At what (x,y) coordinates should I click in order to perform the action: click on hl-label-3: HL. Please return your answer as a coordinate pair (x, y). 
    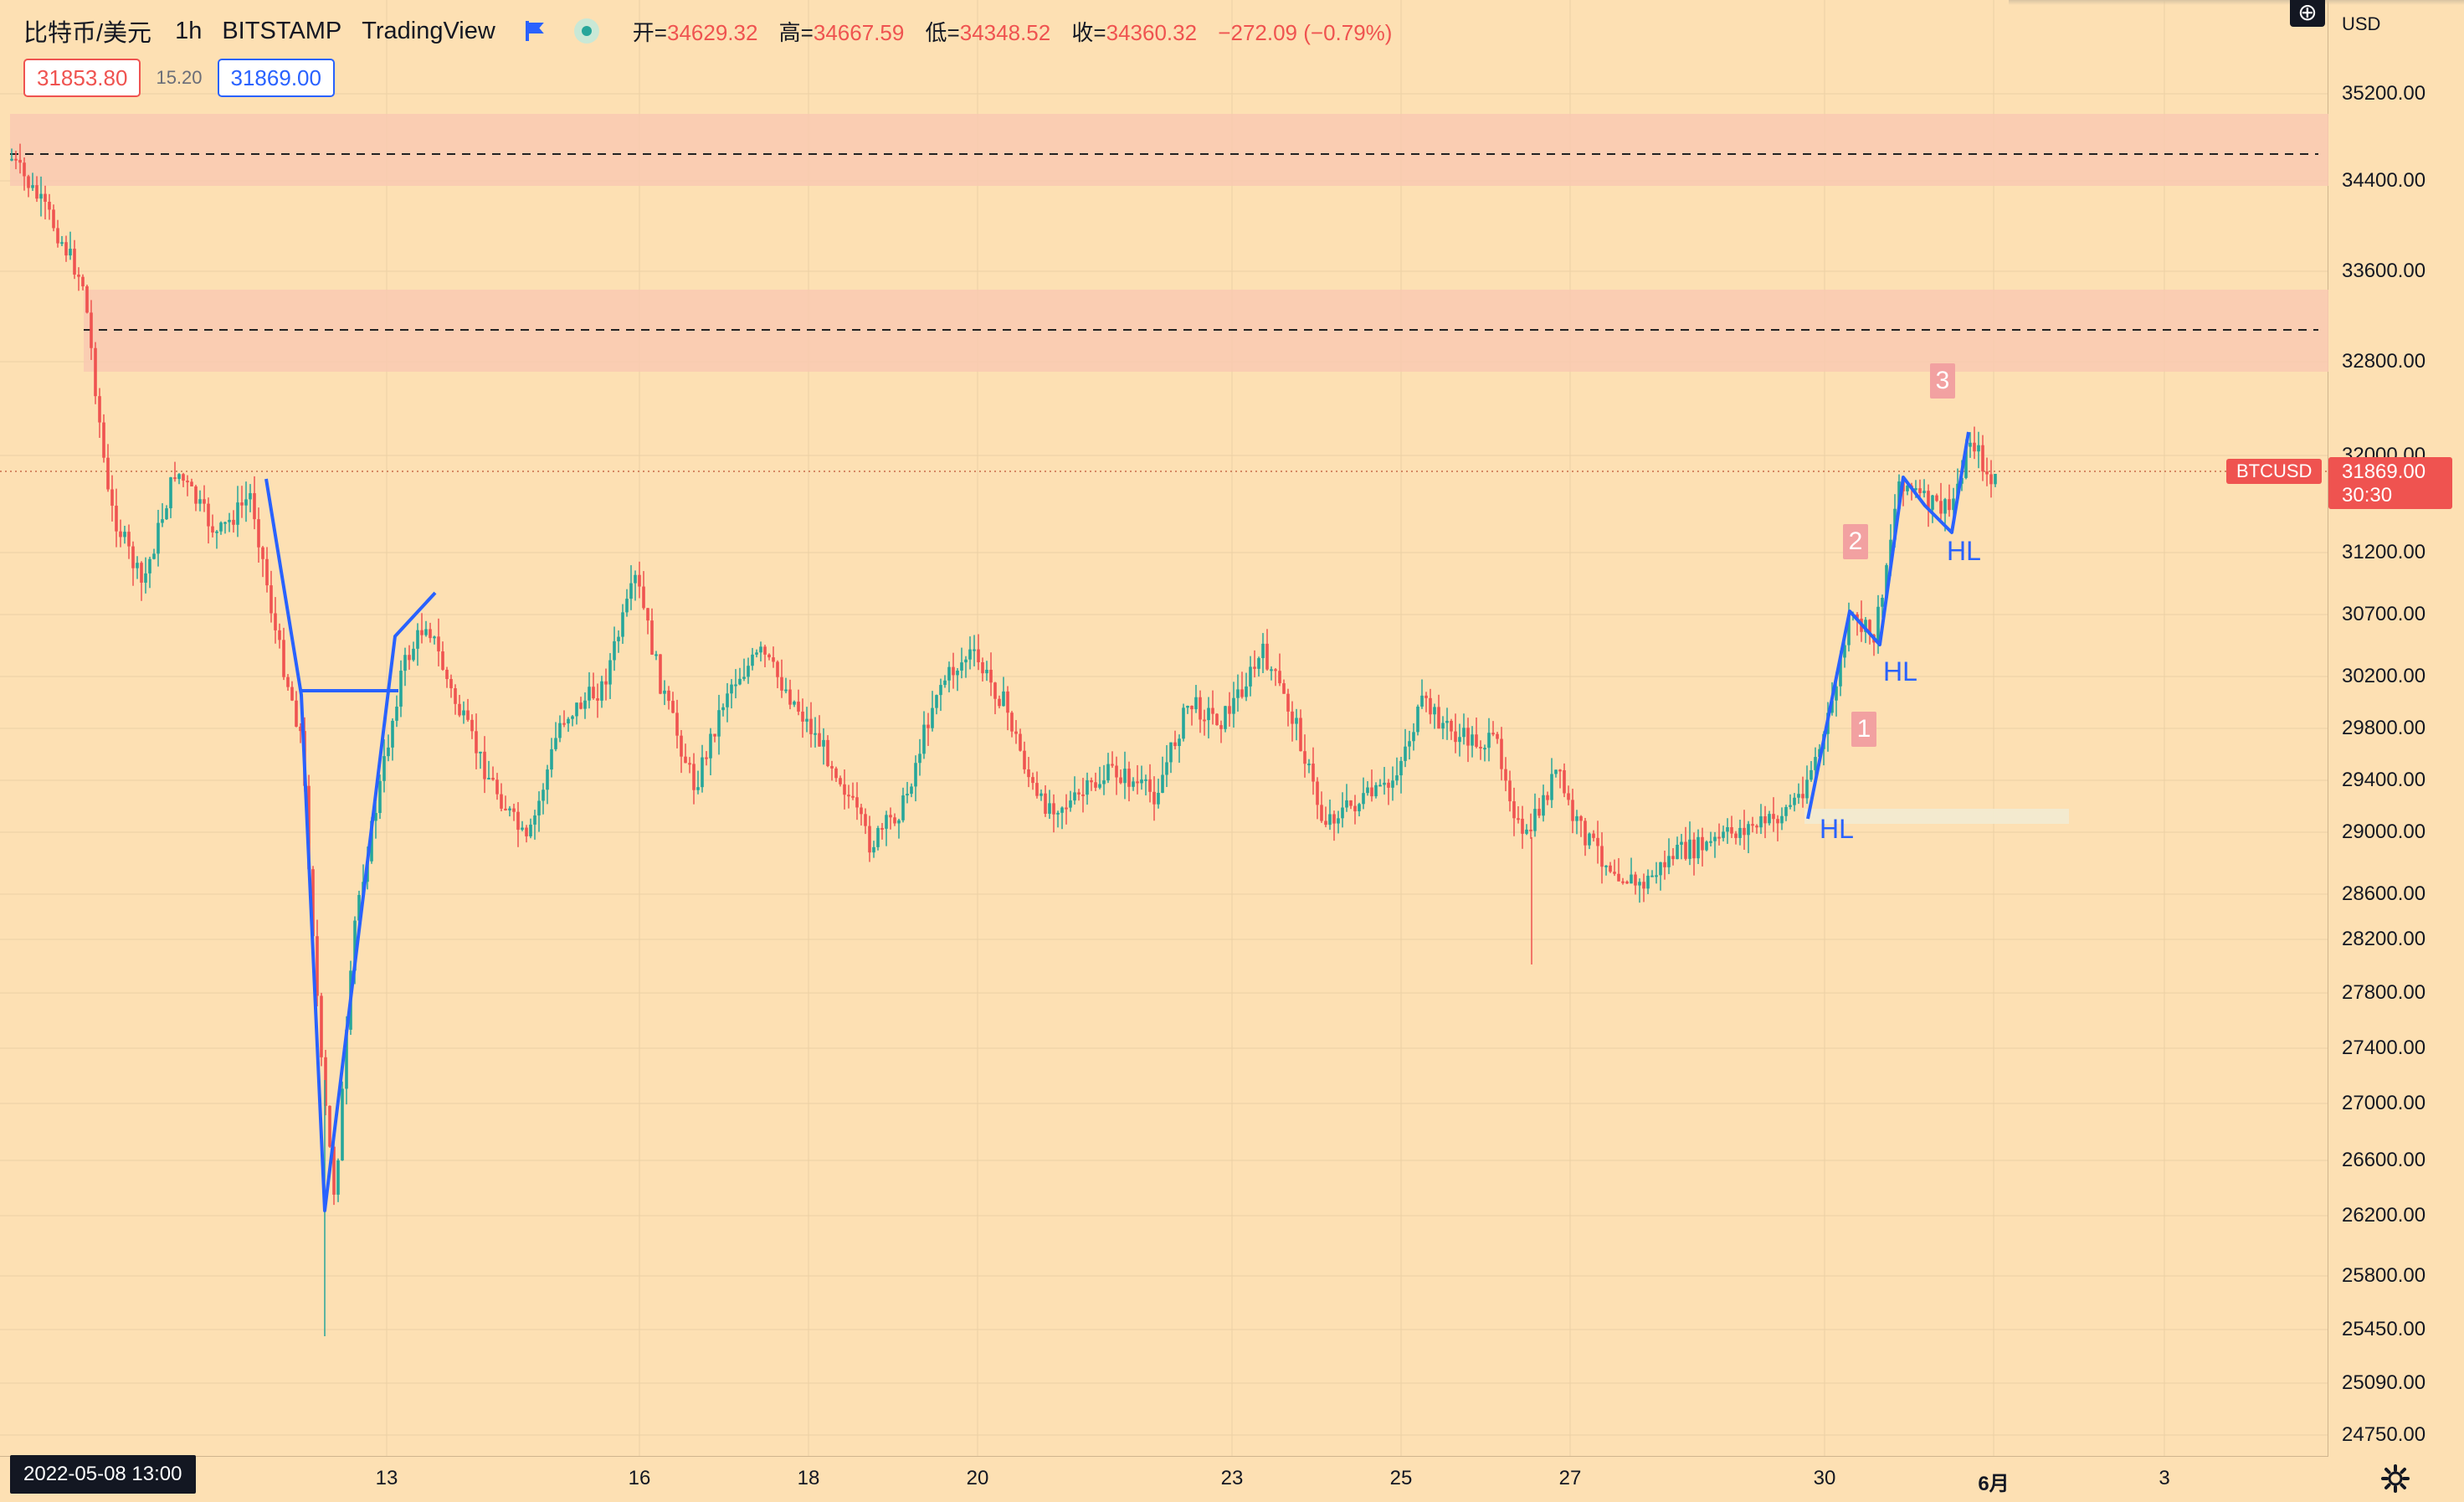
    Looking at the image, I should click on (1964, 551).